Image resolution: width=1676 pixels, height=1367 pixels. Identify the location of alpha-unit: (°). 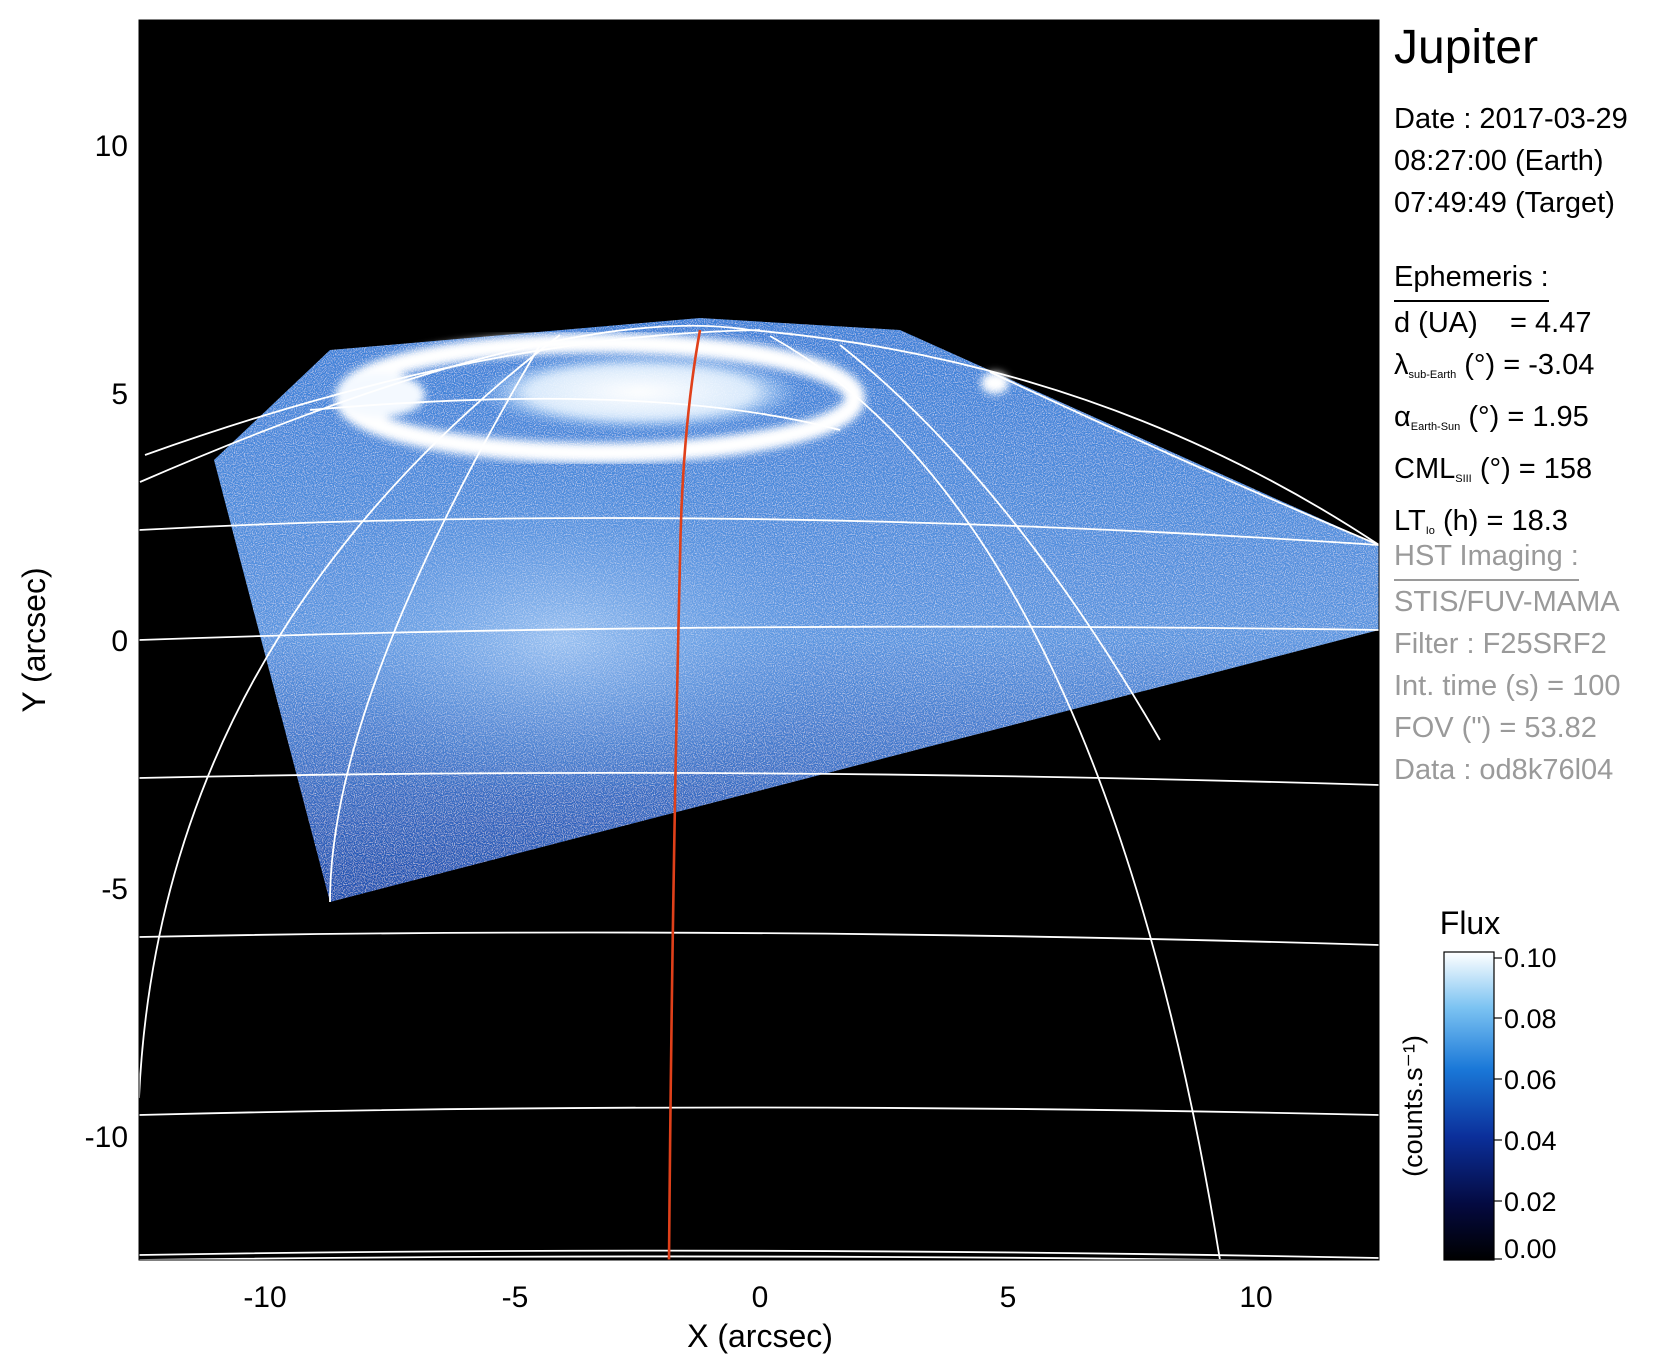
(1484, 417).